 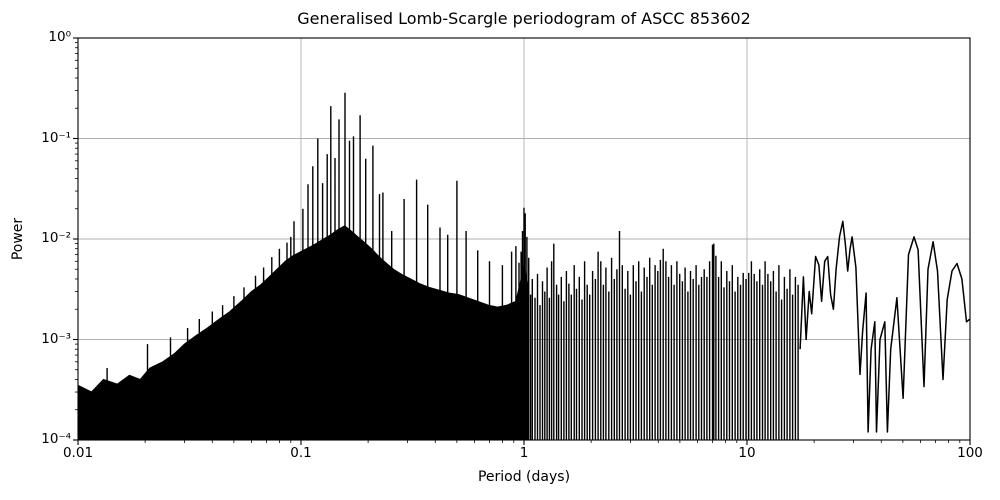 I want to click on y-tick-label: 10⁻¹, so click(x=56, y=137).